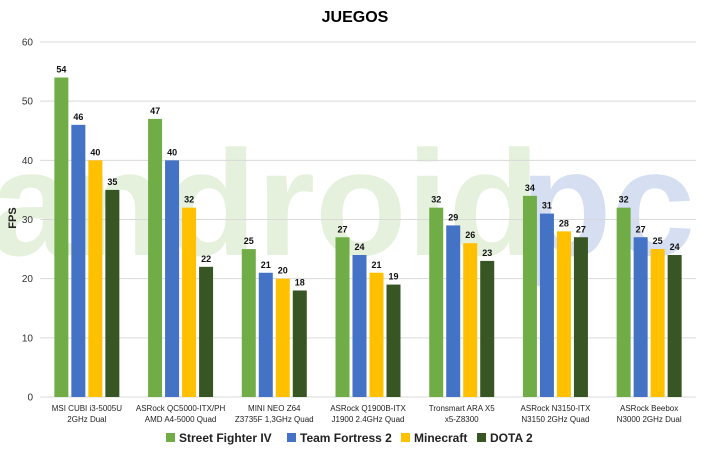 The width and height of the screenshot is (702, 457). I want to click on y-tick-label: 20, so click(28, 279).